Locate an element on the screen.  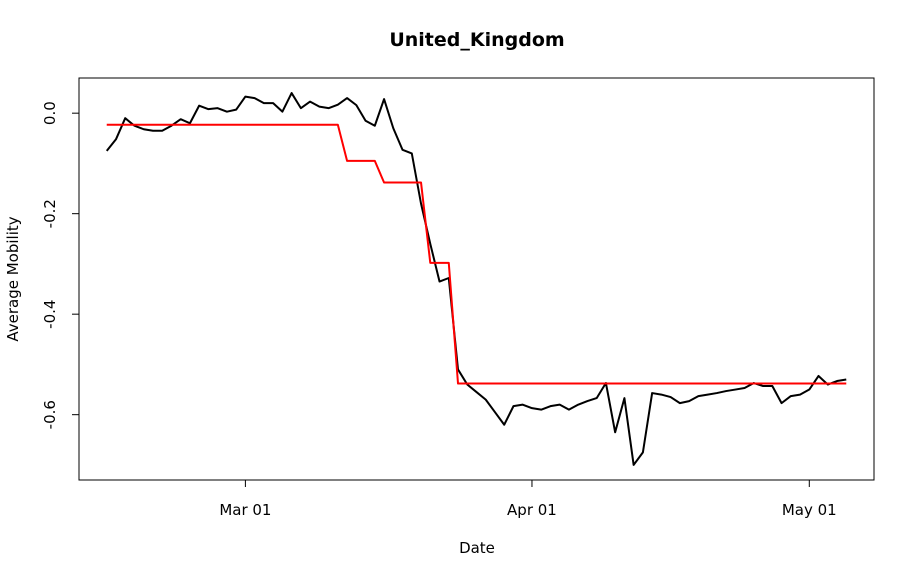
y-axis-label: Average Mobility is located at coordinates (13, 278).